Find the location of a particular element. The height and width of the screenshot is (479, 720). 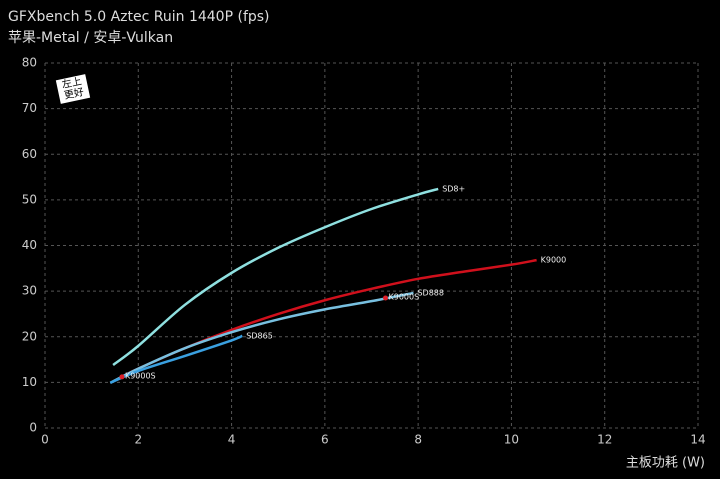

chart-title: GFXbench 5.0 Aztec Ruin 1440P (fps) is located at coordinates (139, 17).